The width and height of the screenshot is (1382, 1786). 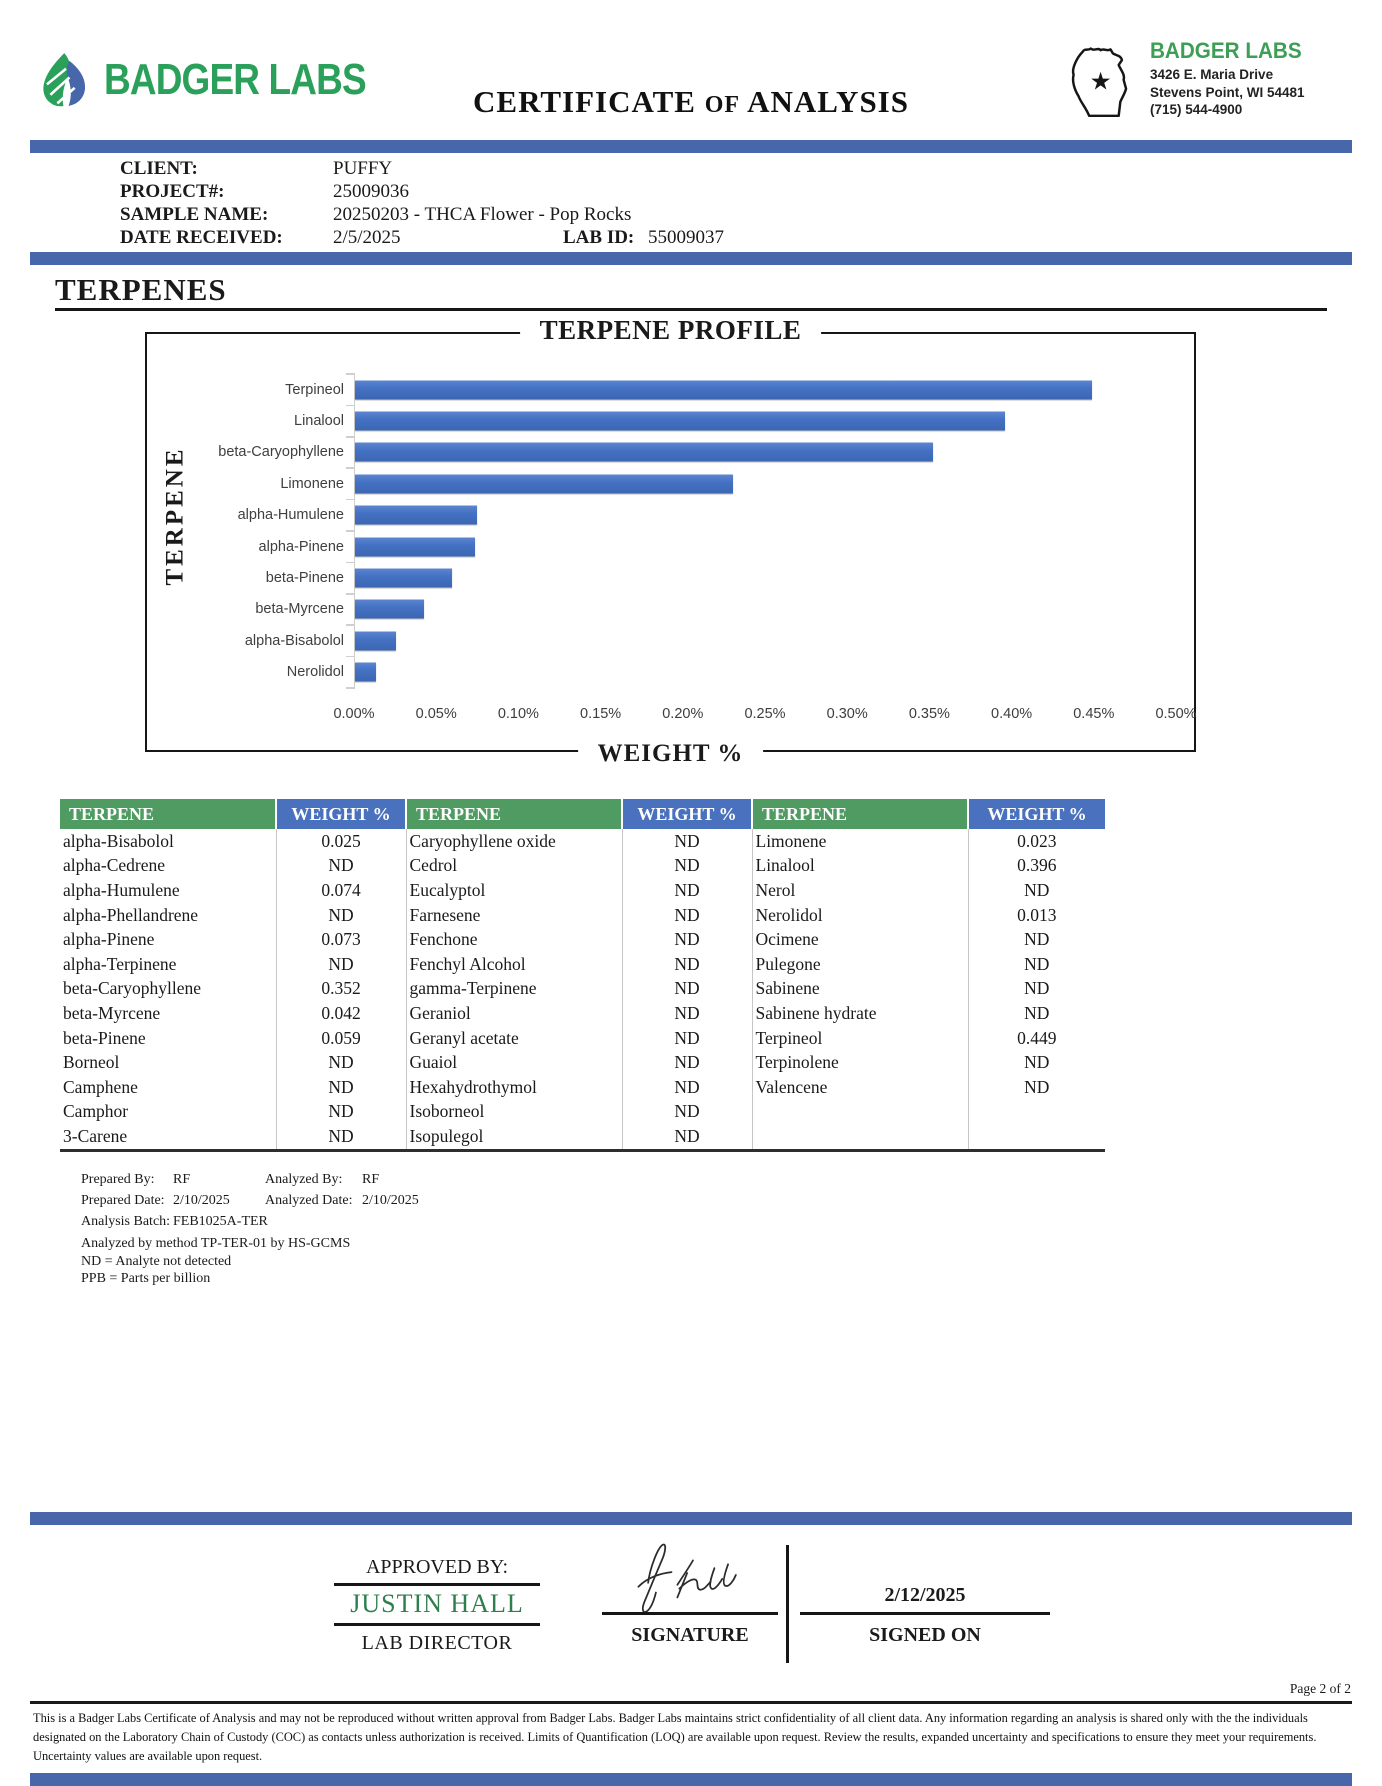 I want to click on lab-name: BADGER LABS, so click(x=1226, y=50).